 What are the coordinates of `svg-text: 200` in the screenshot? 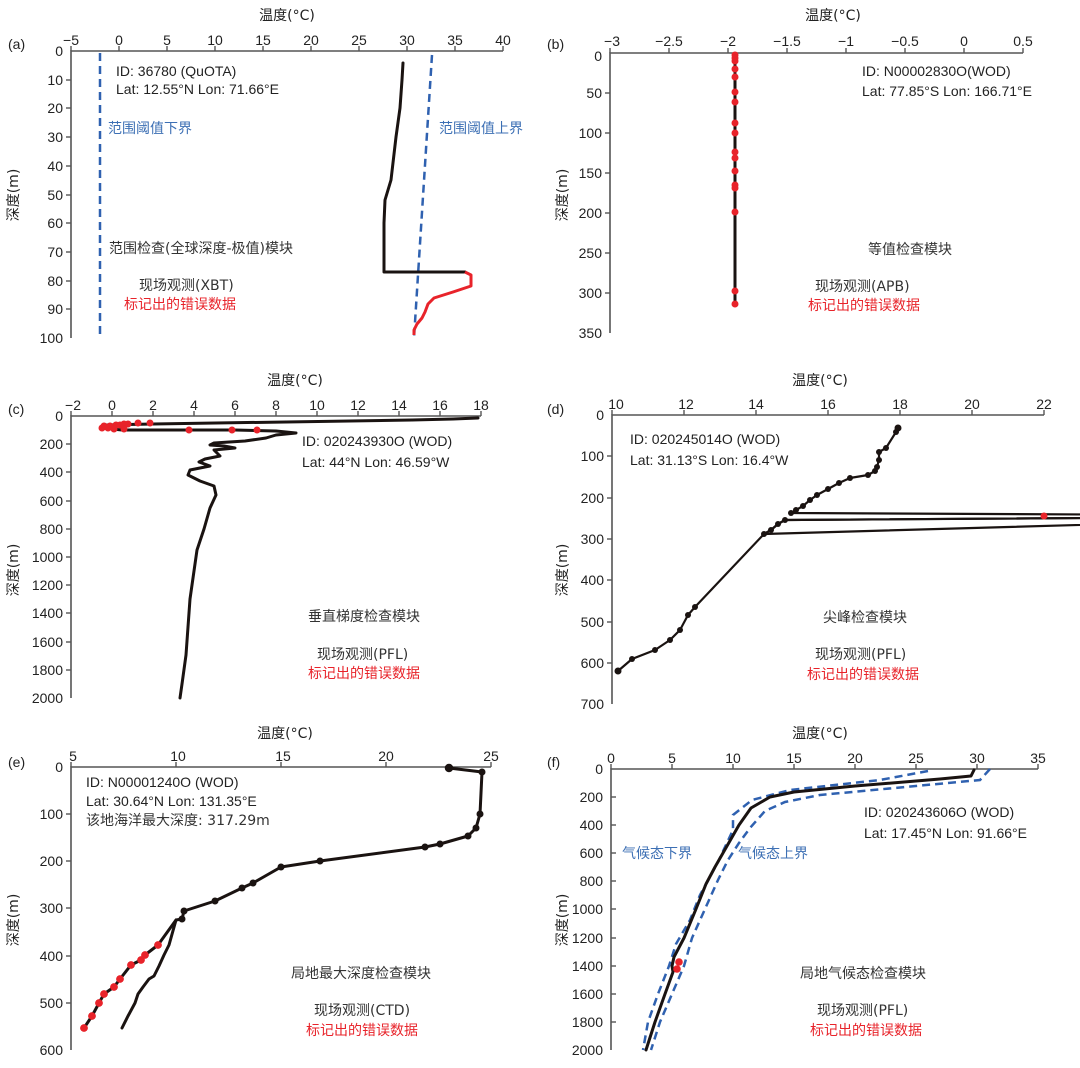 It's located at (591, 213).